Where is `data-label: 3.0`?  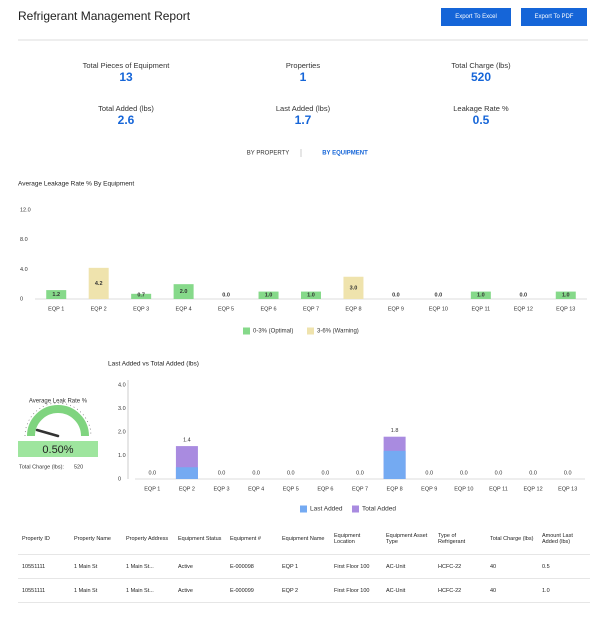 data-label: 3.0 is located at coordinates (354, 288).